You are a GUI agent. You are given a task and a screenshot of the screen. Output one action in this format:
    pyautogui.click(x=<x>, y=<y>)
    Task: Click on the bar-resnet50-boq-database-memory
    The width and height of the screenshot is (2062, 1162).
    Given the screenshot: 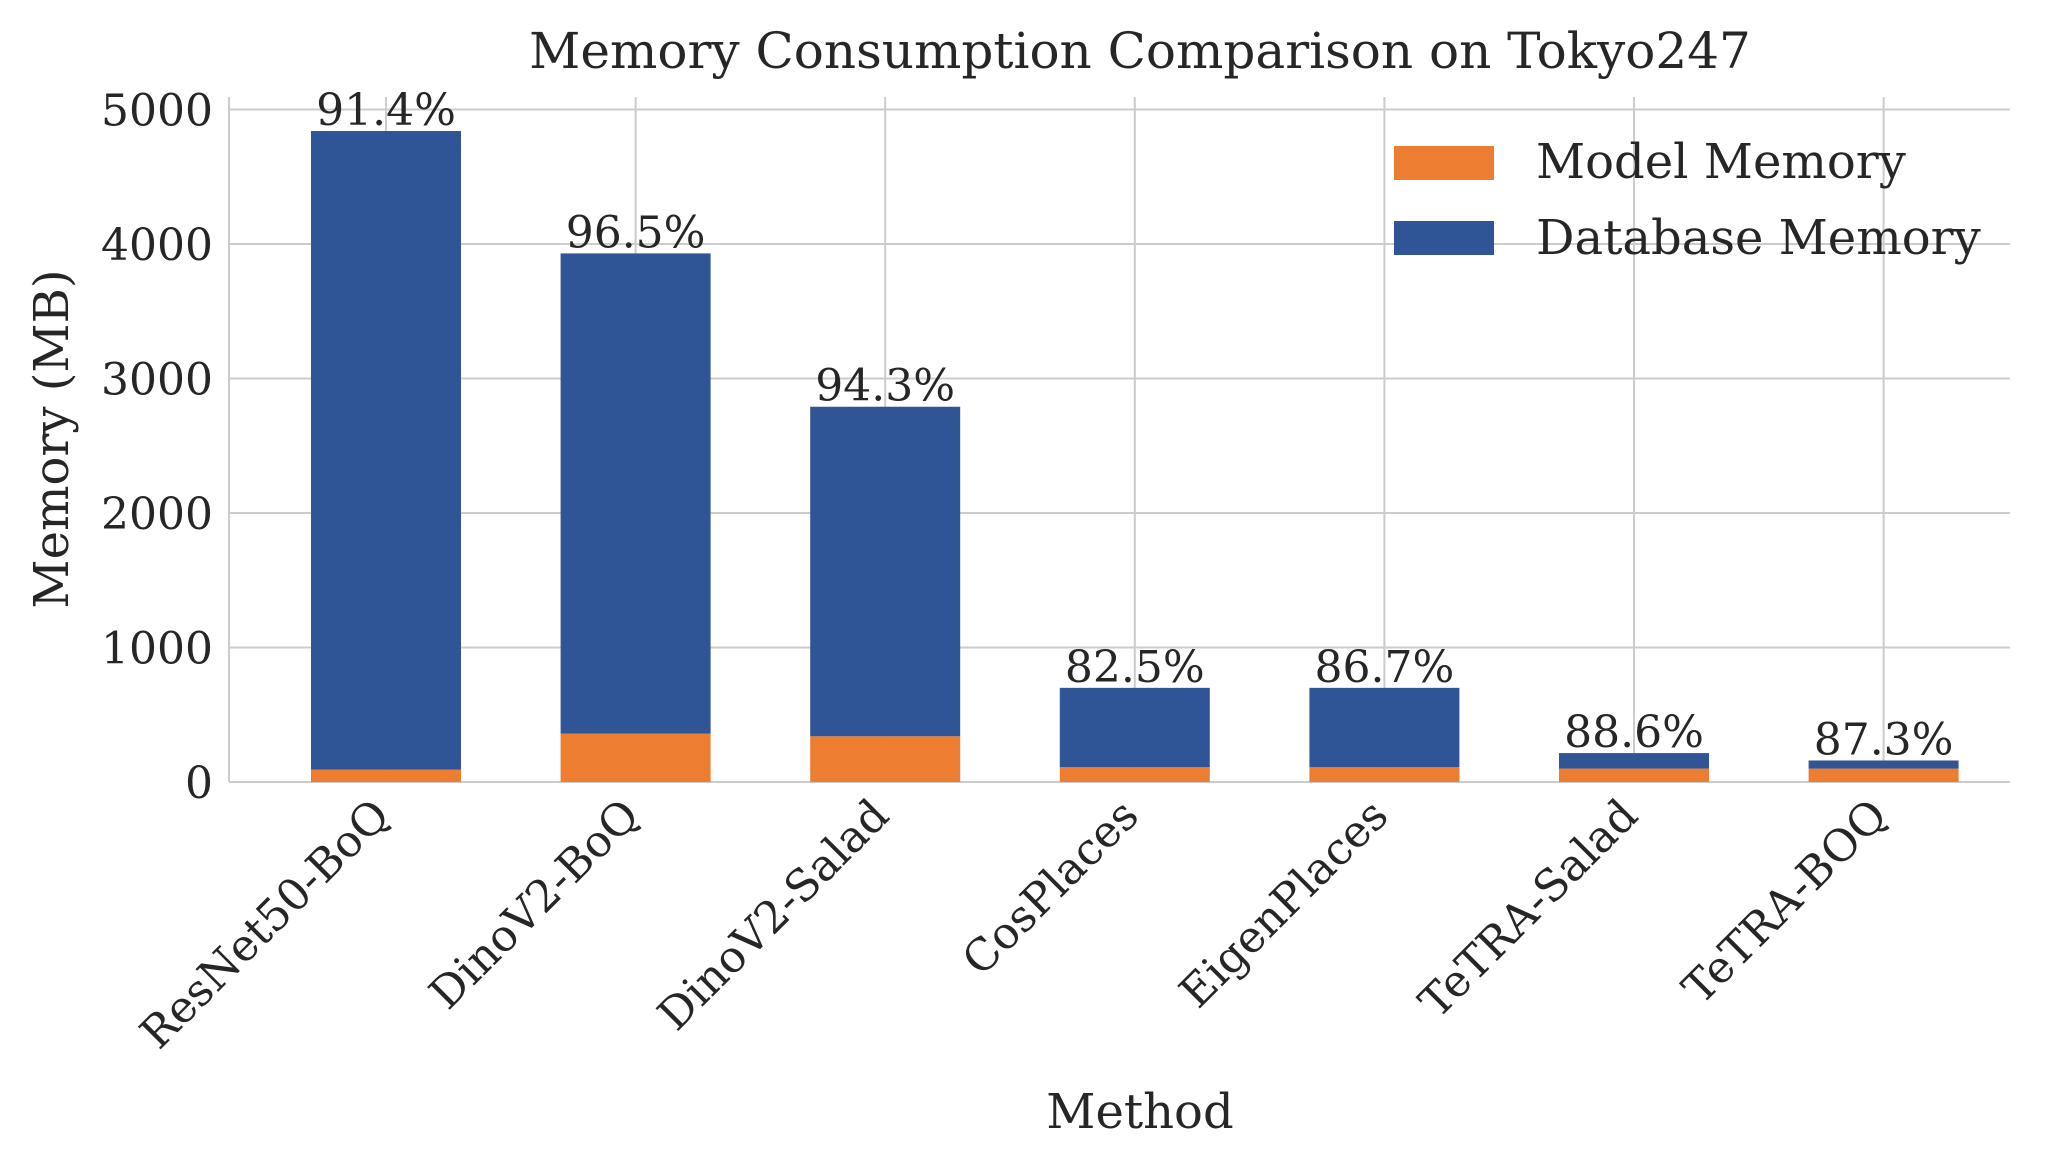 What is the action you would take?
    pyautogui.click(x=386, y=450)
    